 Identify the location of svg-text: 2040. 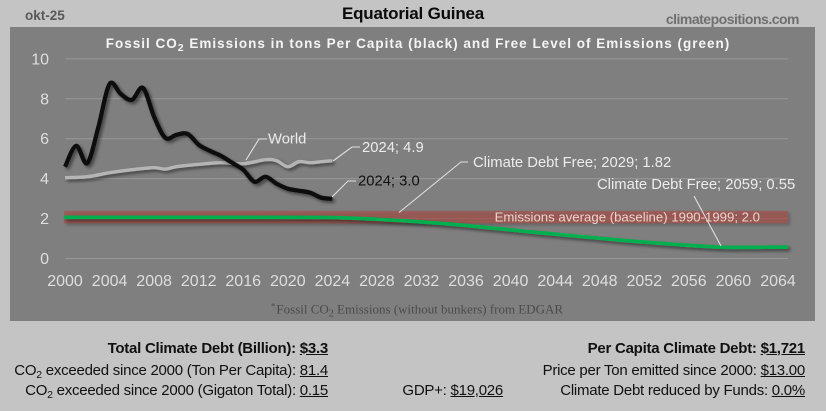
(511, 281).